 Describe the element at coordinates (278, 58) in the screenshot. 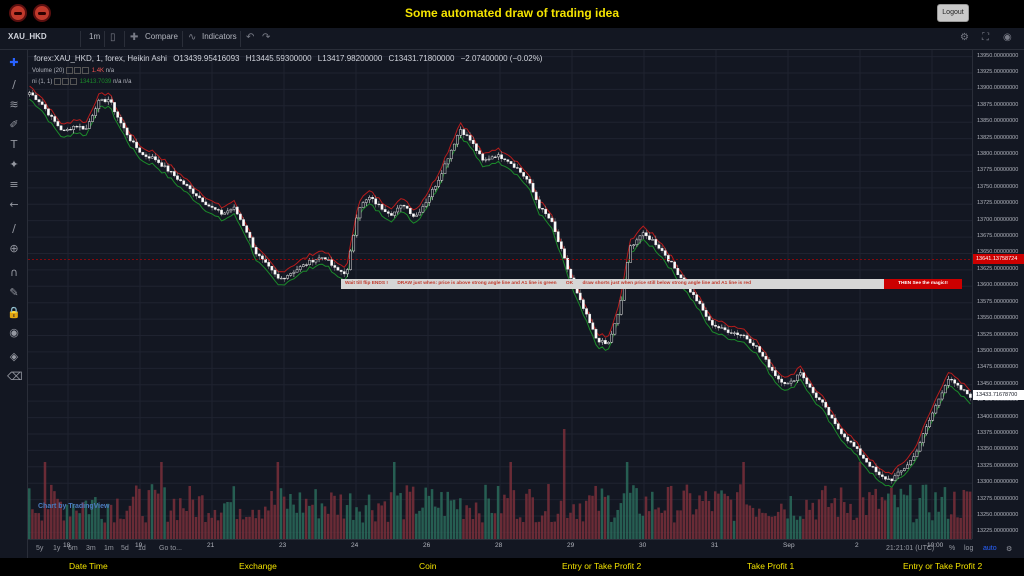

I see `legend-high: H13445.59300000` at that location.